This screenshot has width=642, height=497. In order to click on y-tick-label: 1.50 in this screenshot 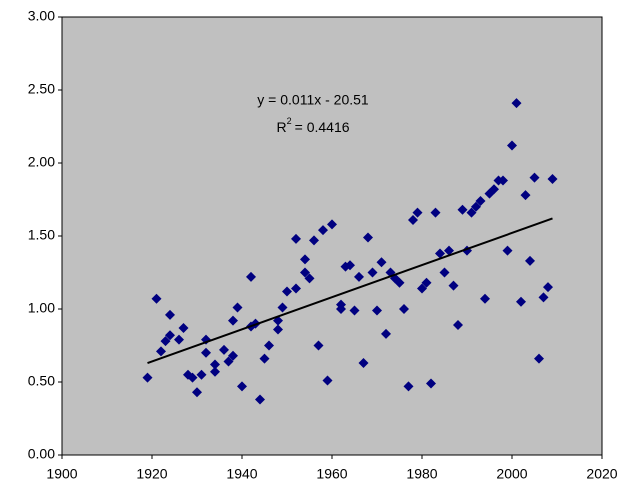, I will do `click(41, 235)`.